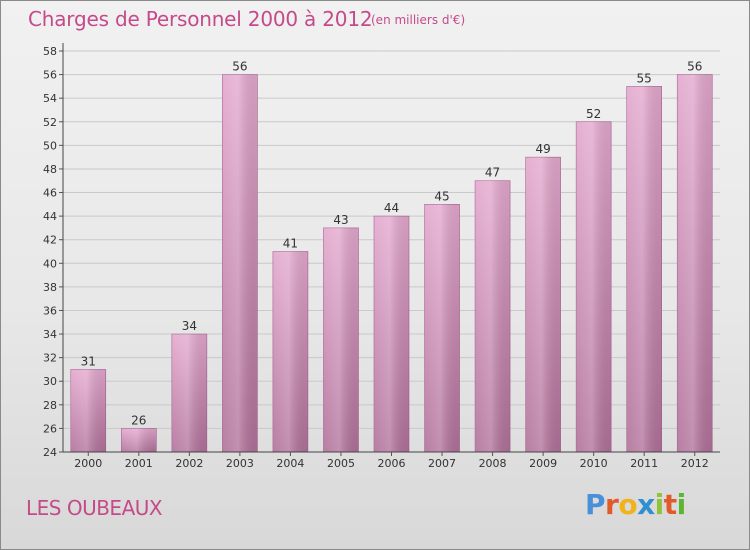 The height and width of the screenshot is (550, 750). What do you see at coordinates (50, 310) in the screenshot?
I see `y-tick-label: 36` at bounding box center [50, 310].